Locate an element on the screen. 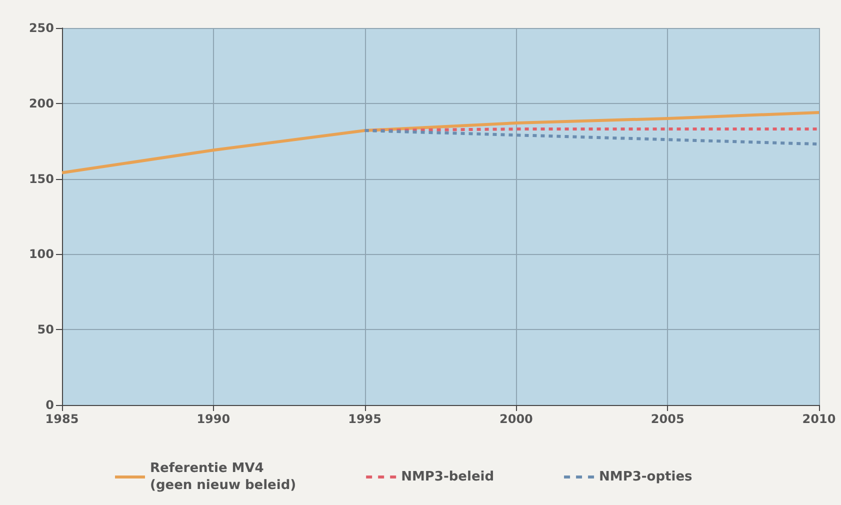 This screenshot has height=505, width=841. y-tick-label: 0 is located at coordinates (50, 405).